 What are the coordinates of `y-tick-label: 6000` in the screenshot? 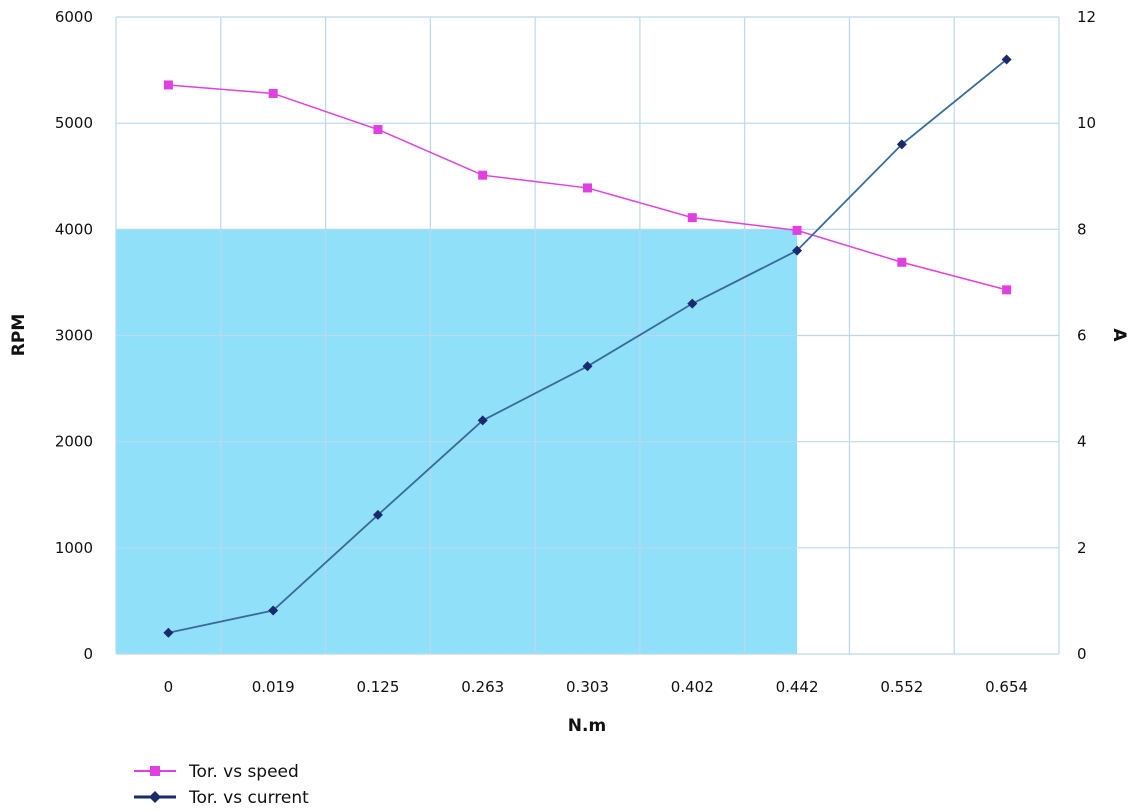 It's located at (74, 17).